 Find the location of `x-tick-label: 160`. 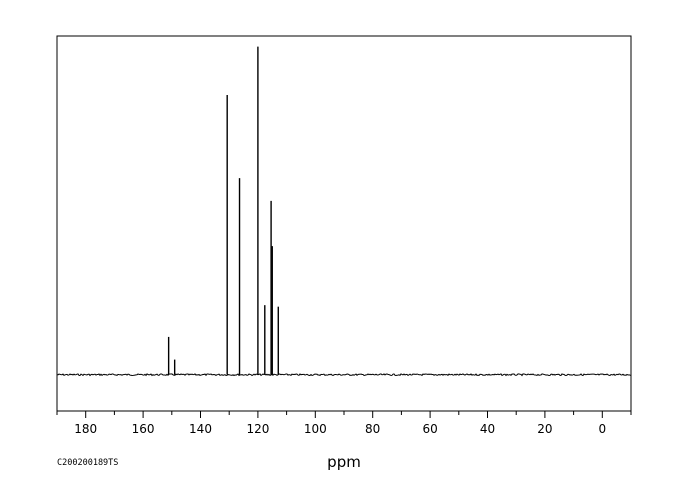

x-tick-label: 160 is located at coordinates (143, 429).